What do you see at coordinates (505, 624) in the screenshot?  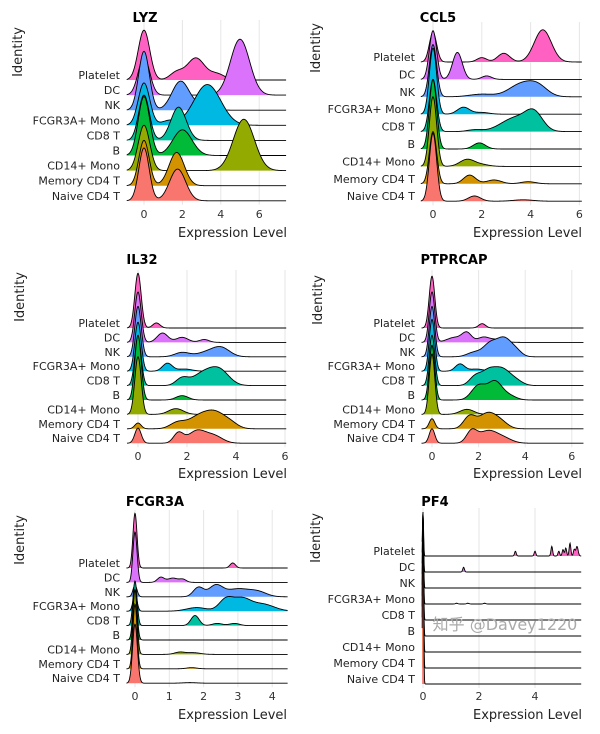 I see `watermark: 知乎 @Davey1220` at bounding box center [505, 624].